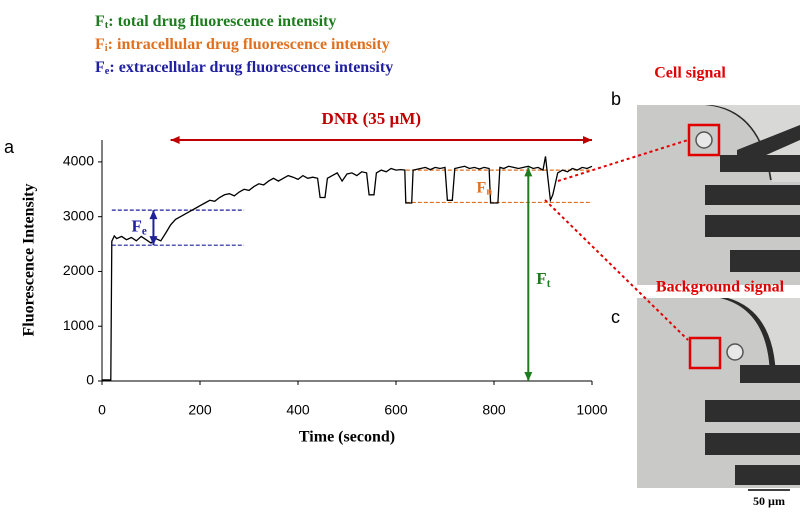 The height and width of the screenshot is (513, 800). I want to click on fn-label: Fn, so click(485, 188).